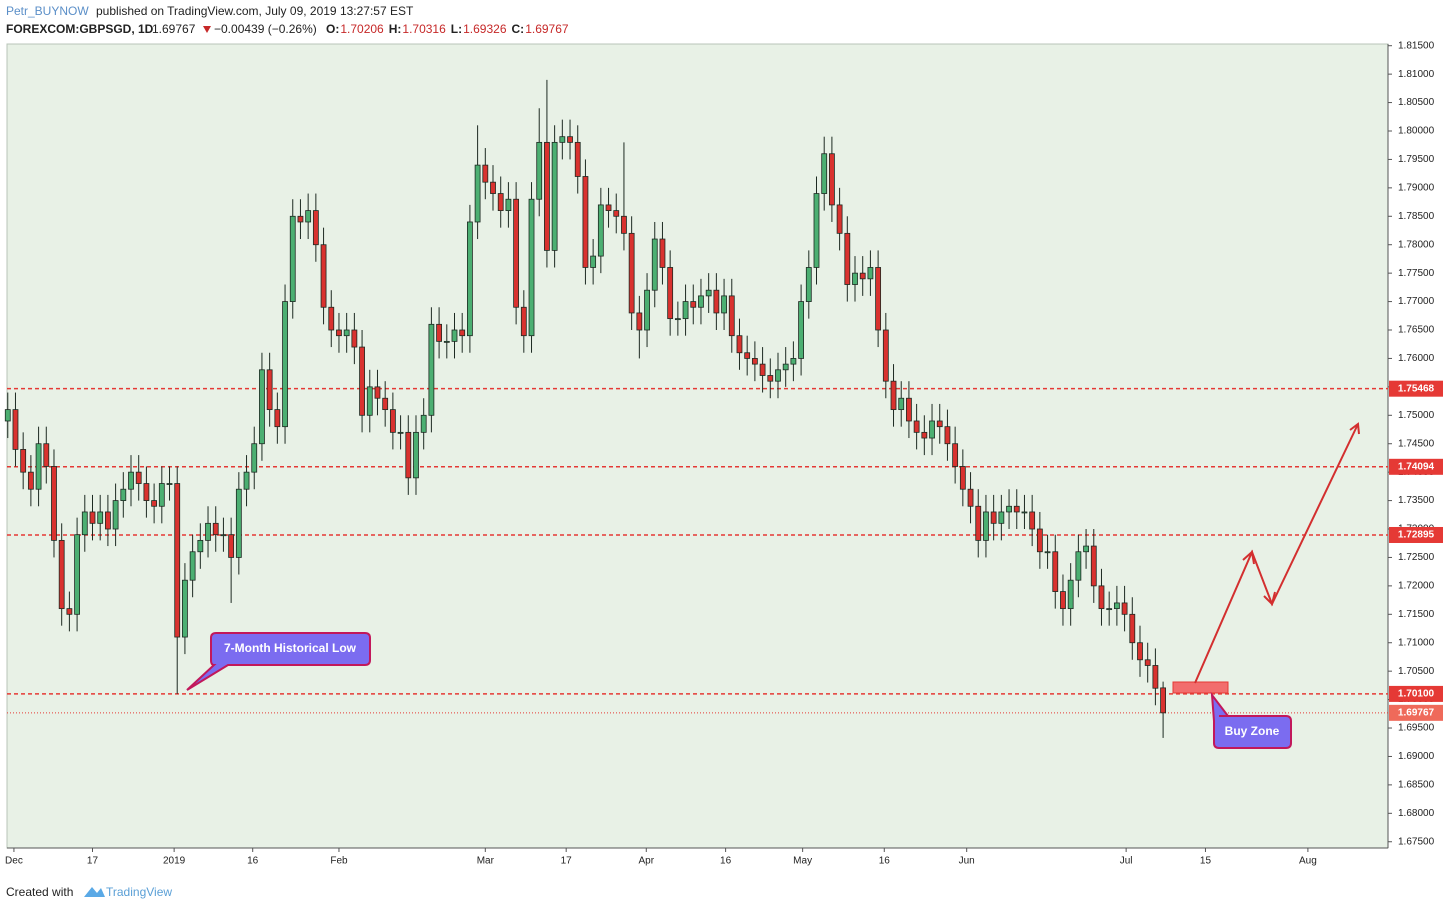 The image size is (1451, 911). What do you see at coordinates (1416, 712) in the screenshot?
I see `last-price-box` at bounding box center [1416, 712].